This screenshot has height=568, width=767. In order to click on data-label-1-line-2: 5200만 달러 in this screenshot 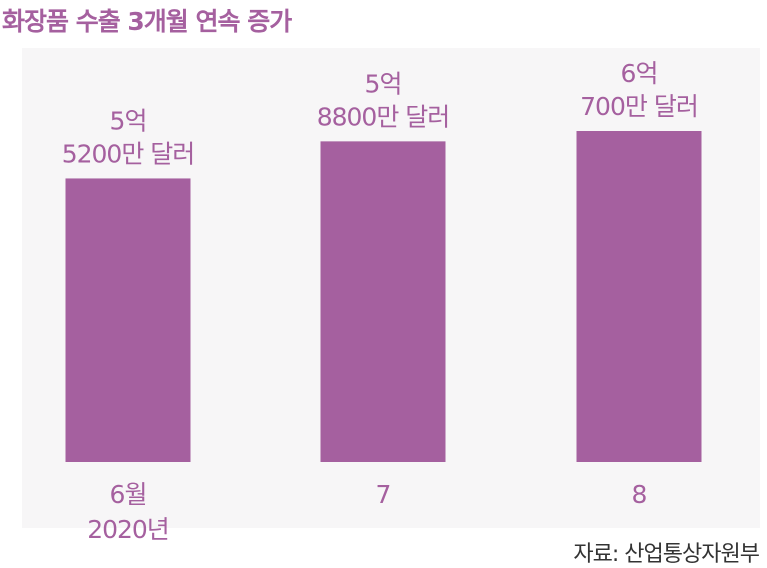, I will do `click(128, 153)`.